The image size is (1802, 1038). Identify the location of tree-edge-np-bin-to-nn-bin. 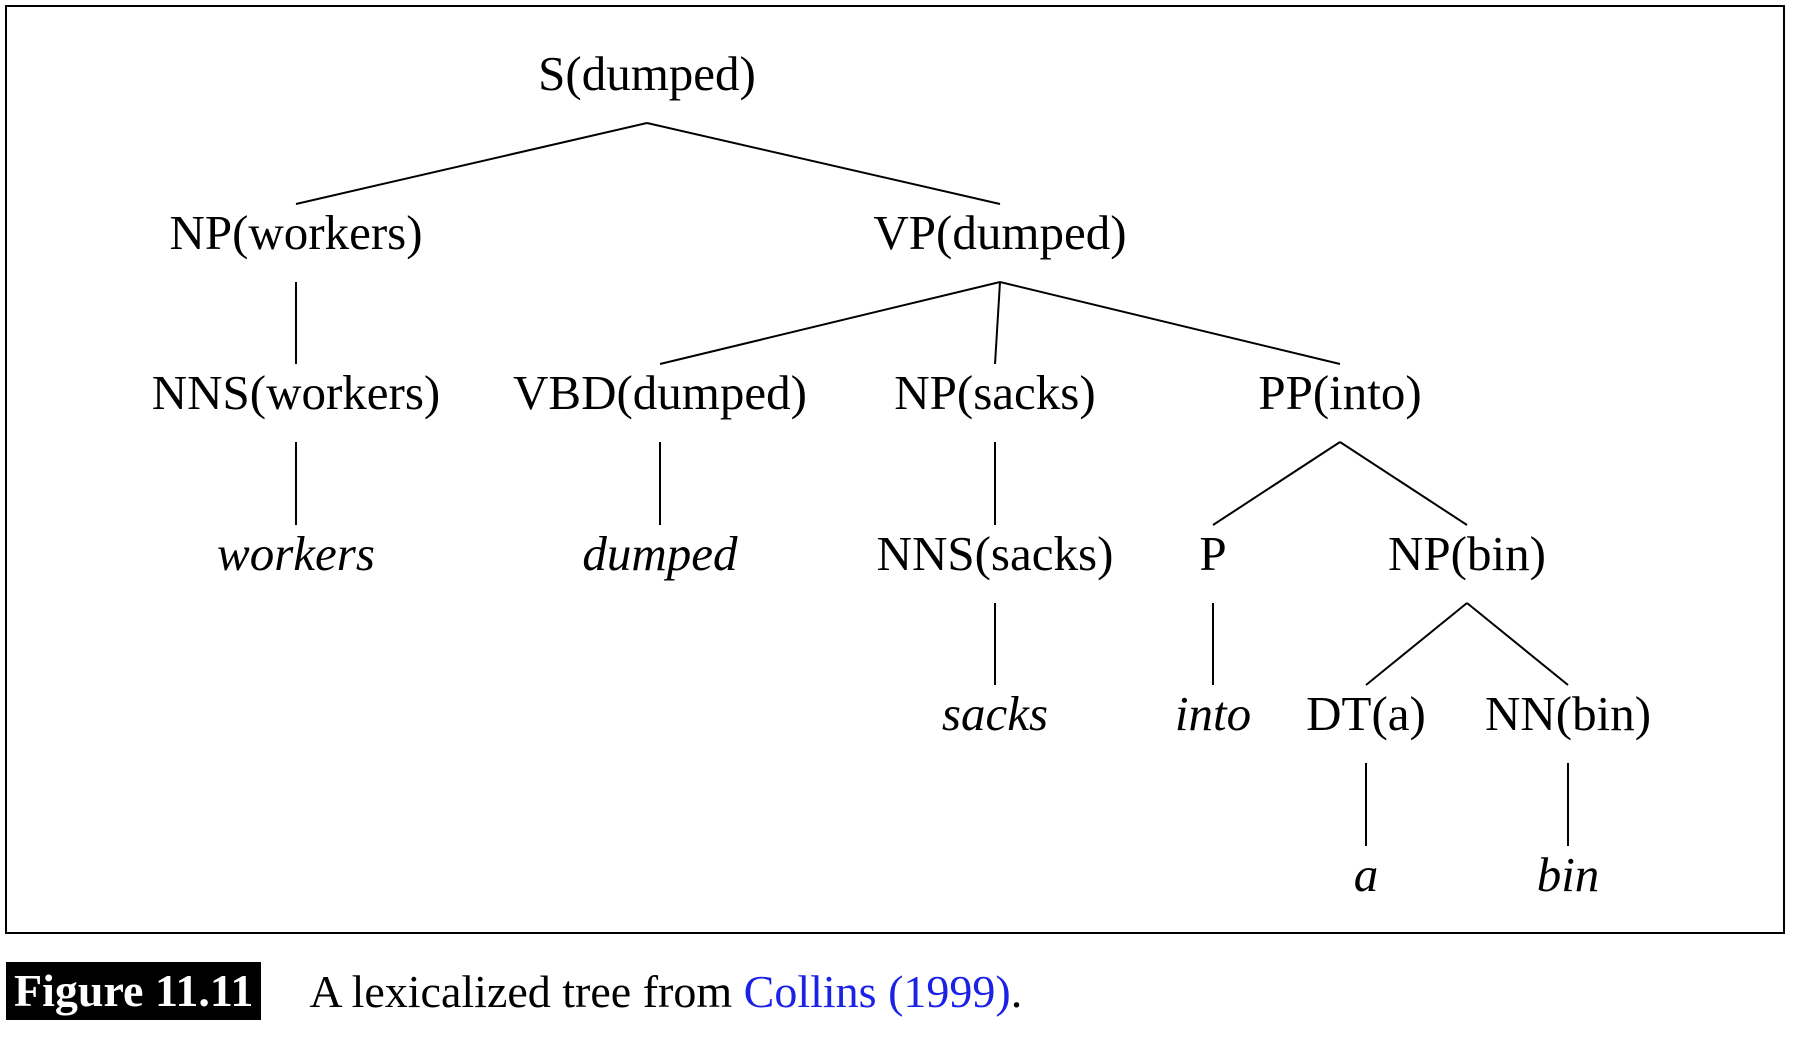
(1517, 644).